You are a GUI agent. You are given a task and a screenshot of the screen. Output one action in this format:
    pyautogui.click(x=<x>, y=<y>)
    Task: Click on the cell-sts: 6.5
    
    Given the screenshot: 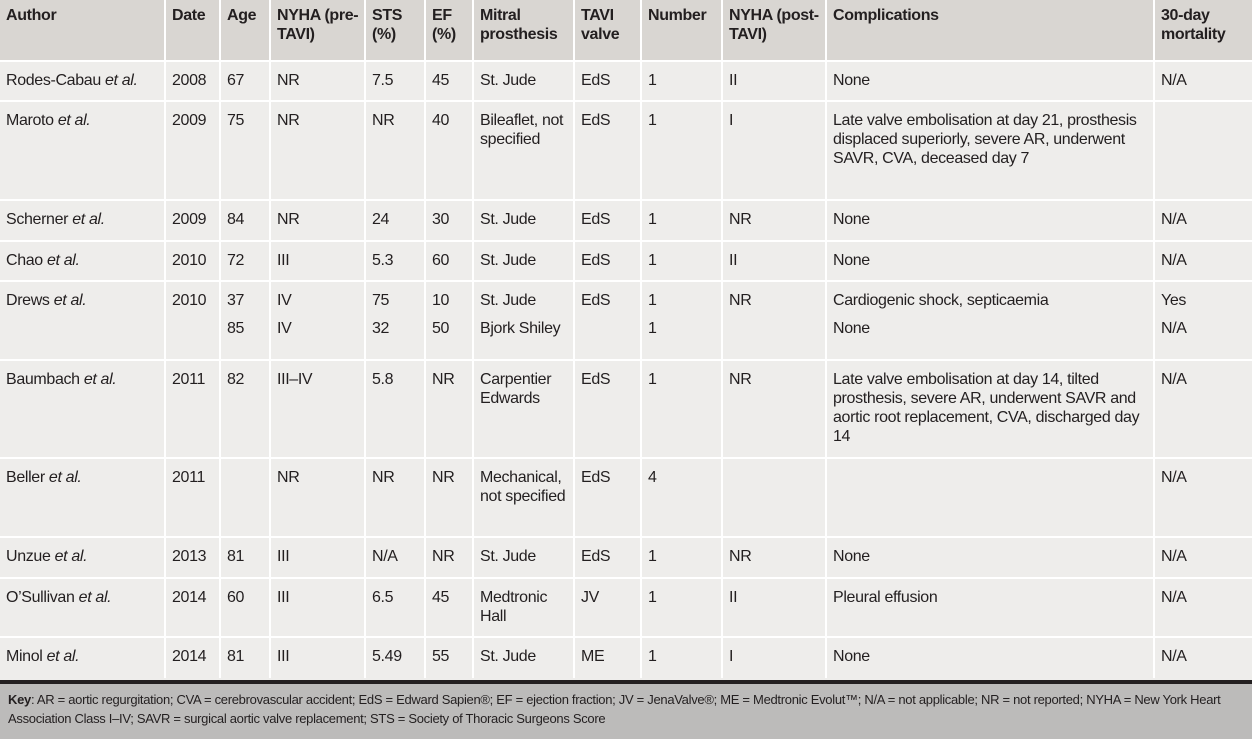 What is the action you would take?
    pyautogui.click(x=394, y=607)
    